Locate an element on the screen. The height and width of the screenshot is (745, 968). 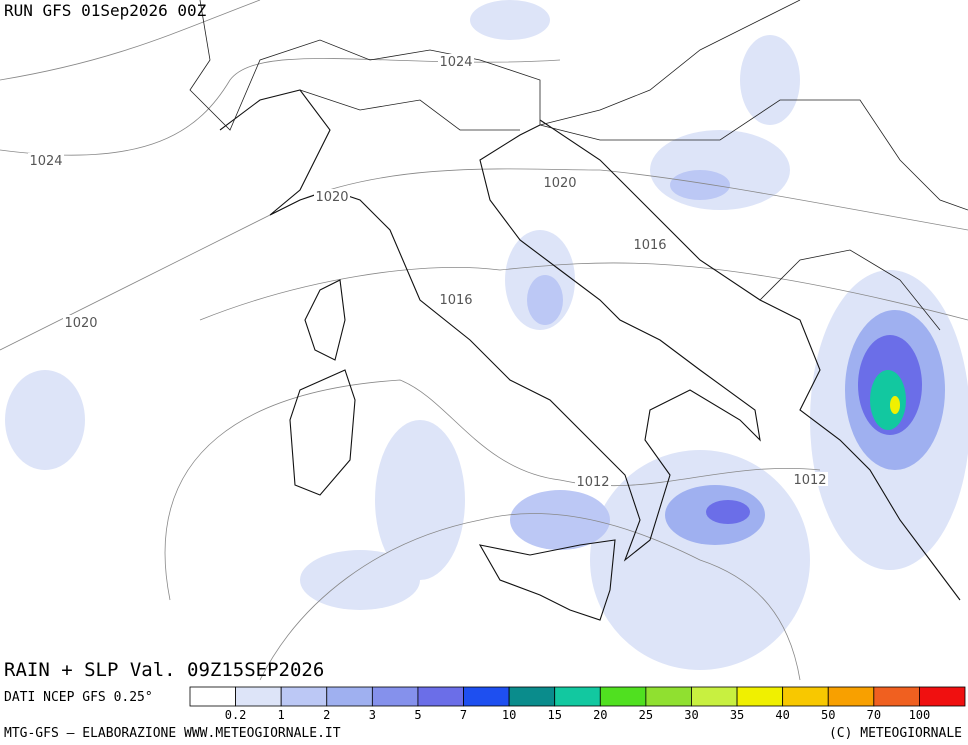
legend-label: 2 is located at coordinates (326, 715).